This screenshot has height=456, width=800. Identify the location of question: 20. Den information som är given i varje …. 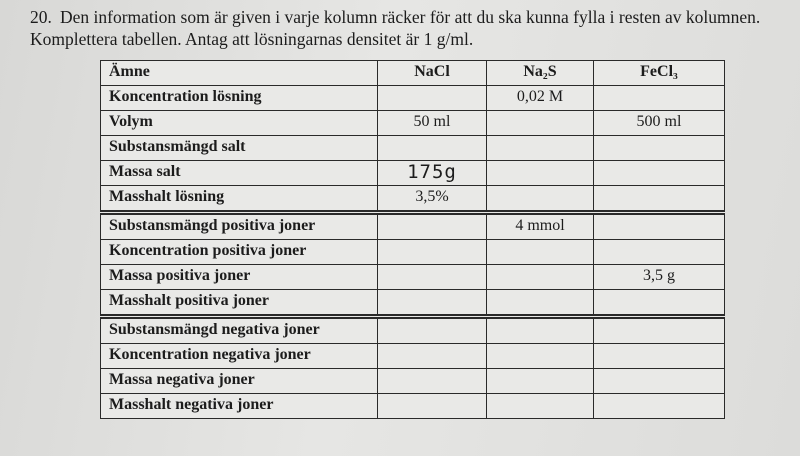
(400, 28).